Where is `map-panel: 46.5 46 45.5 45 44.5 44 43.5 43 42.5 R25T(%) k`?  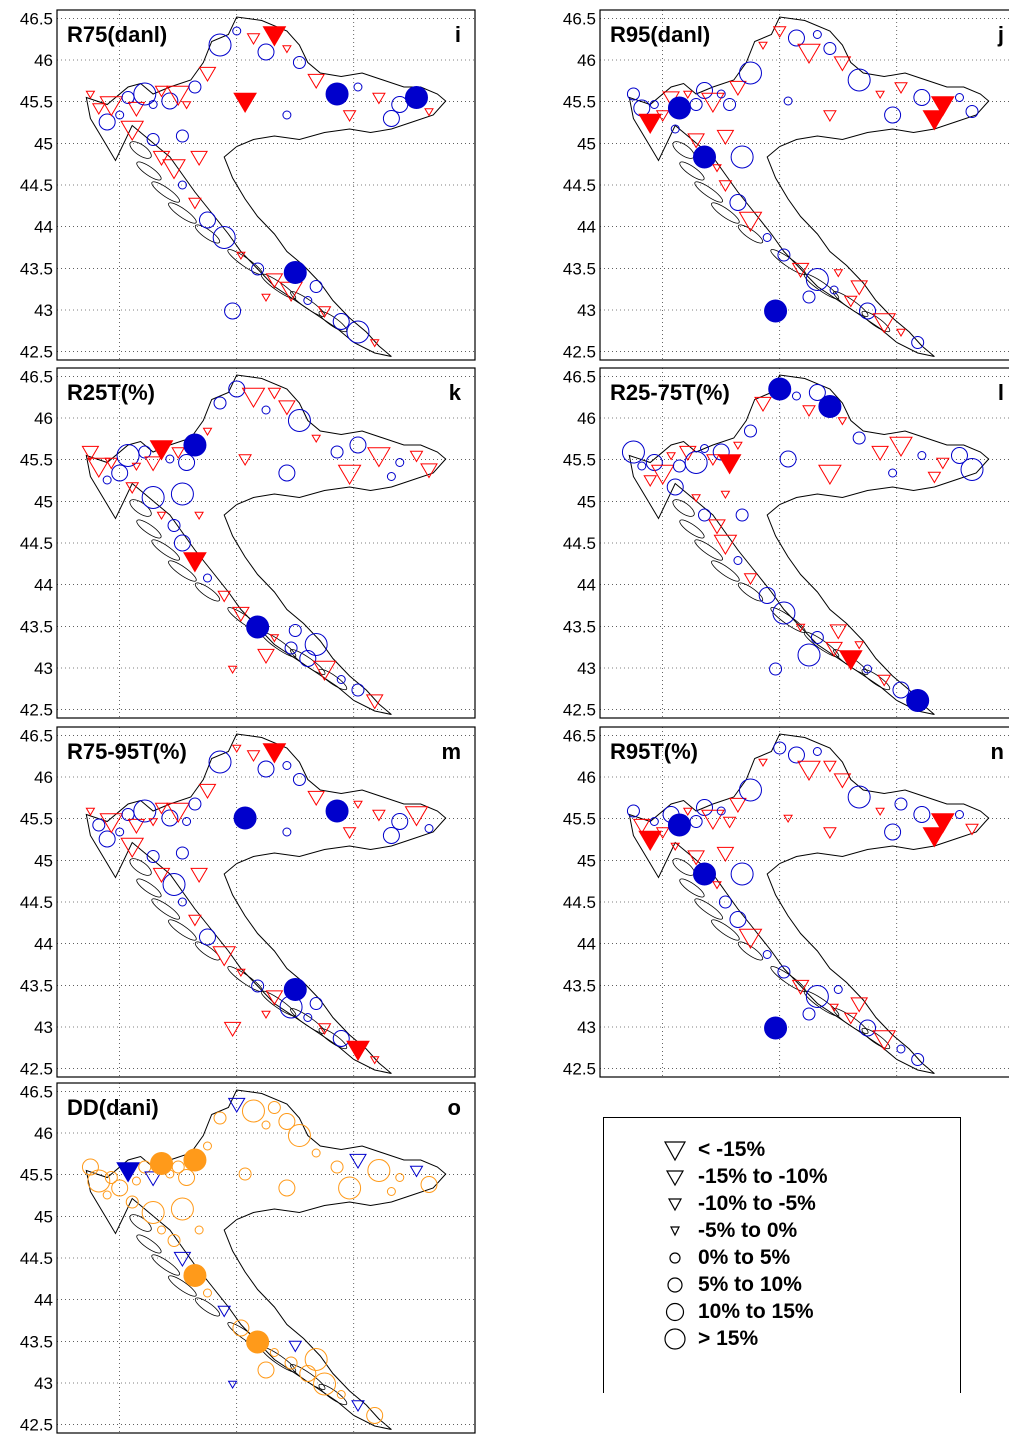 map-panel: 46.5 46 45.5 45 44.5 44 43.5 43 42.5 R25T(%) k is located at coordinates (248, 543).